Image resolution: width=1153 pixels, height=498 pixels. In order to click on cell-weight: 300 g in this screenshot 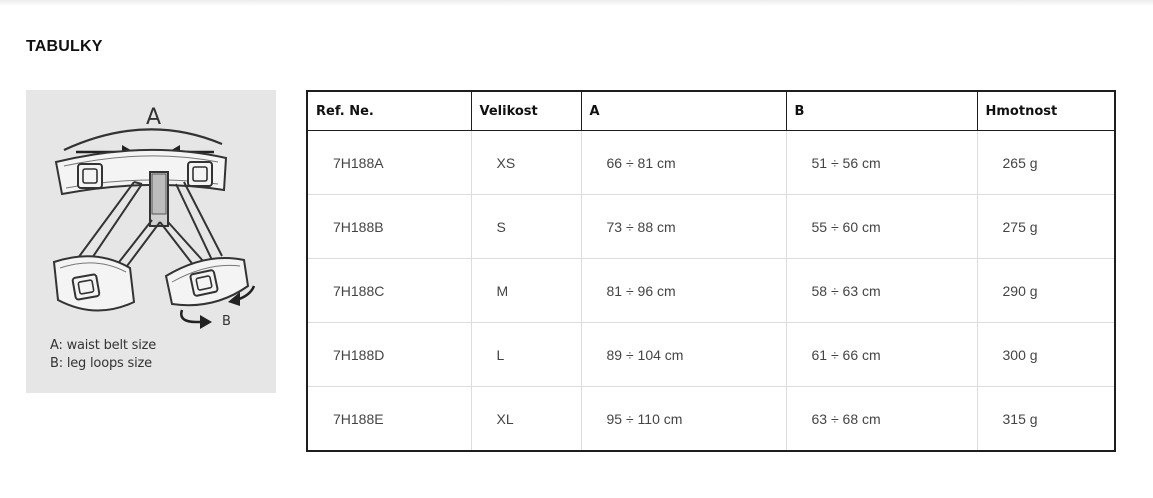, I will do `click(1046, 354)`.